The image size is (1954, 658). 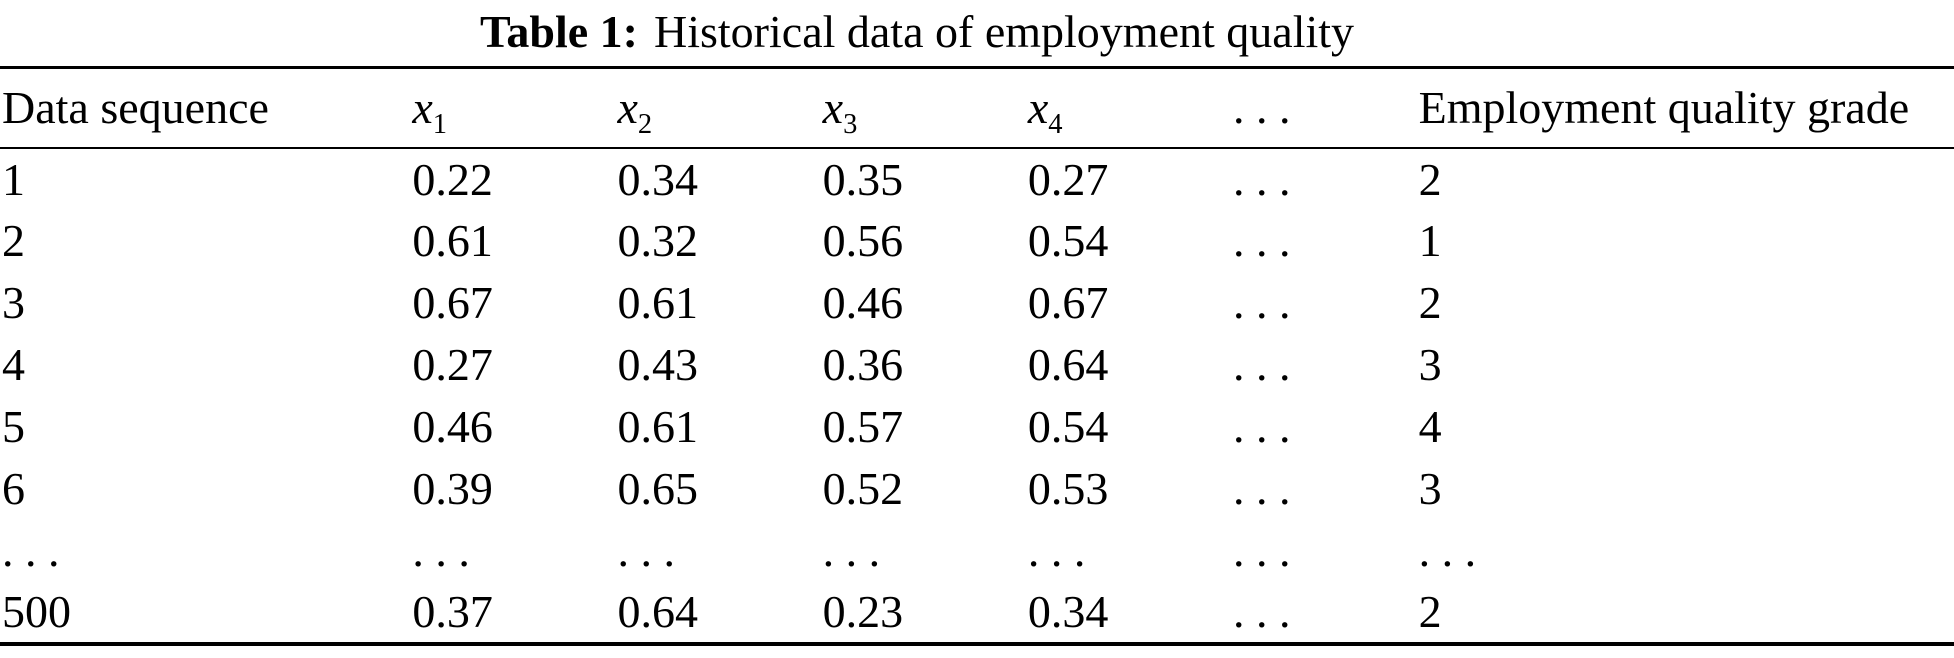 What do you see at coordinates (863, 240) in the screenshot?
I see `table-cell: 0.56` at bounding box center [863, 240].